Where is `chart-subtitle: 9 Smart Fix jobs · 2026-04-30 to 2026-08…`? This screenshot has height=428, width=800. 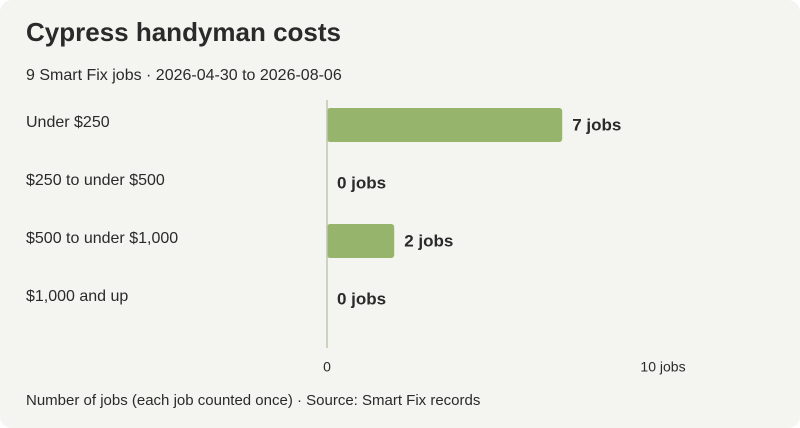
chart-subtitle: 9 Smart Fix jobs · 2026-04-30 to 2026-08… is located at coordinates (184, 75).